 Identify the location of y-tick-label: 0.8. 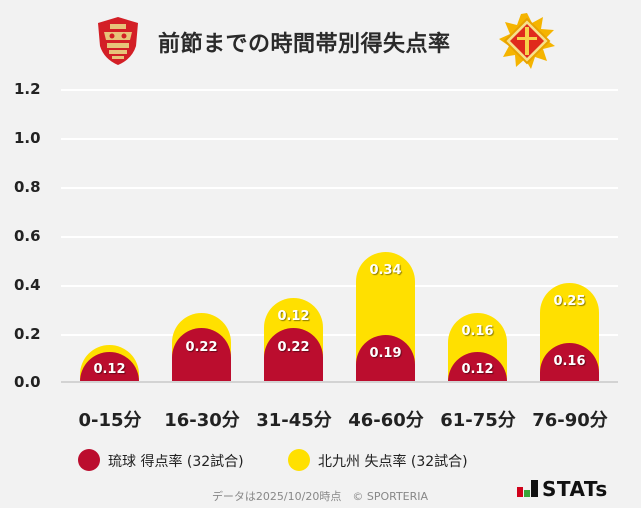
(27, 187).